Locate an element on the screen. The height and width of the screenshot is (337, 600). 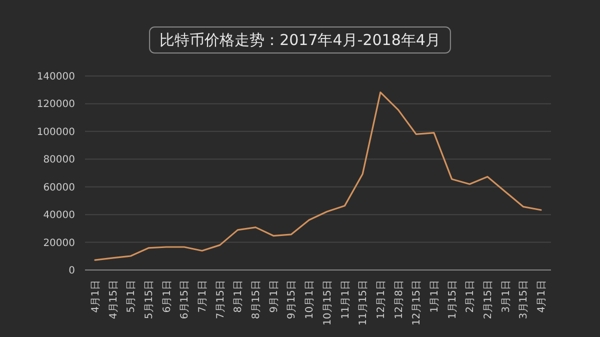
x-tick-label: 9月15日 is located at coordinates (292, 300).